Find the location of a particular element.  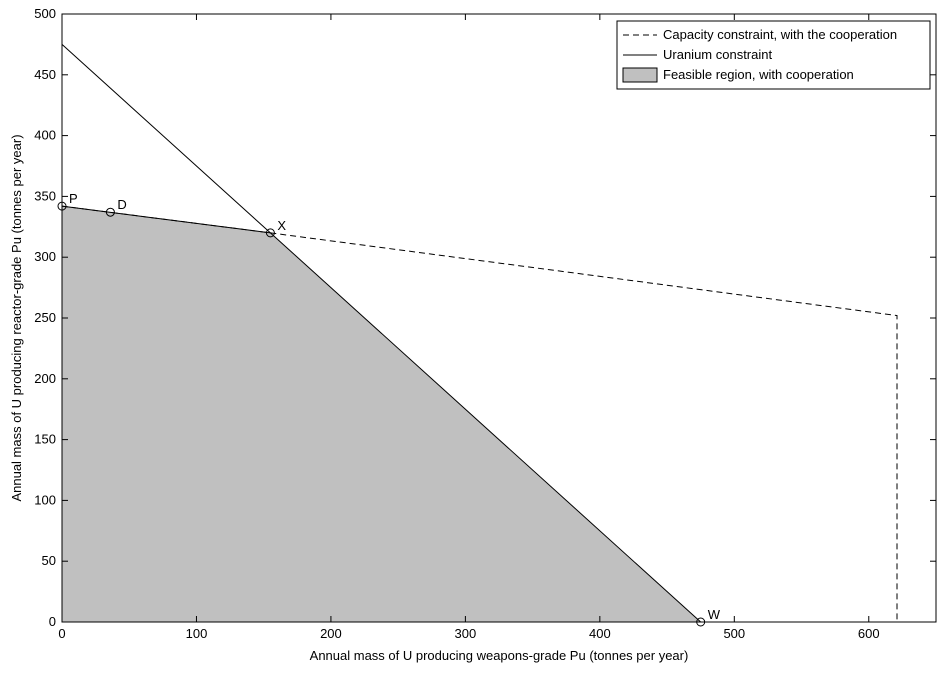

legend-fill-patch-symbol is located at coordinates (640, 75).